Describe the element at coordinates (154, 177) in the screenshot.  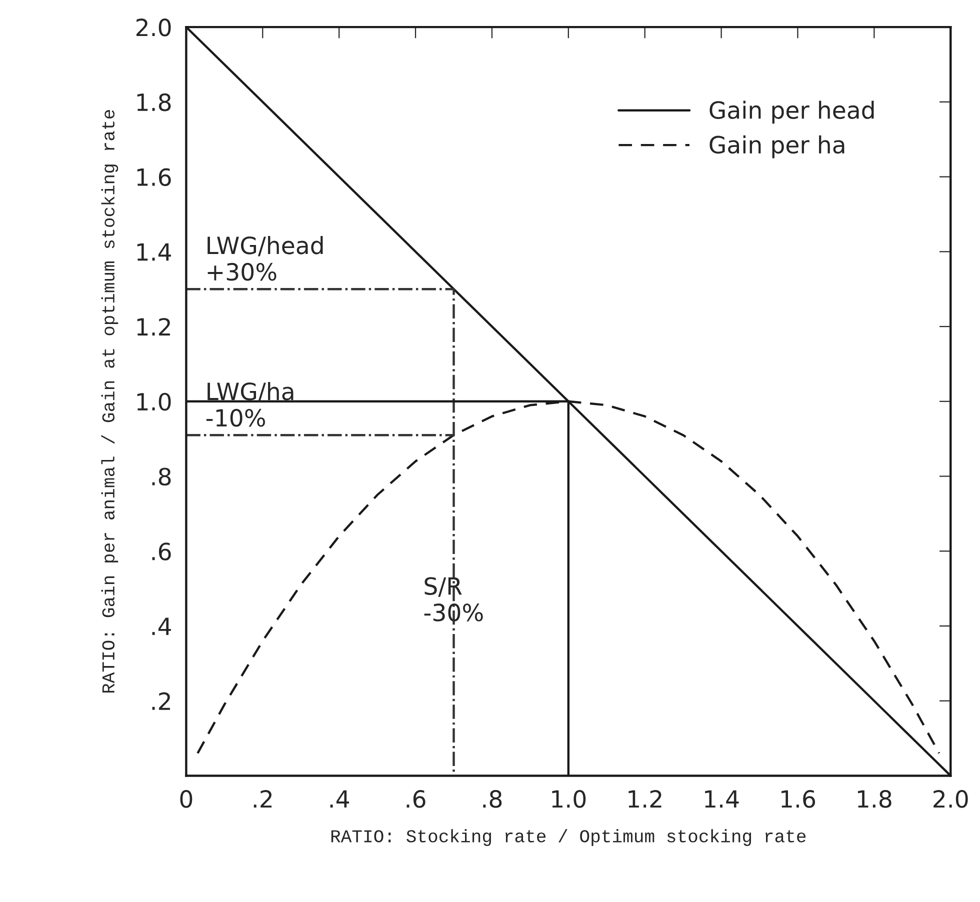
I see `y-tick-label: 1.6` at that location.